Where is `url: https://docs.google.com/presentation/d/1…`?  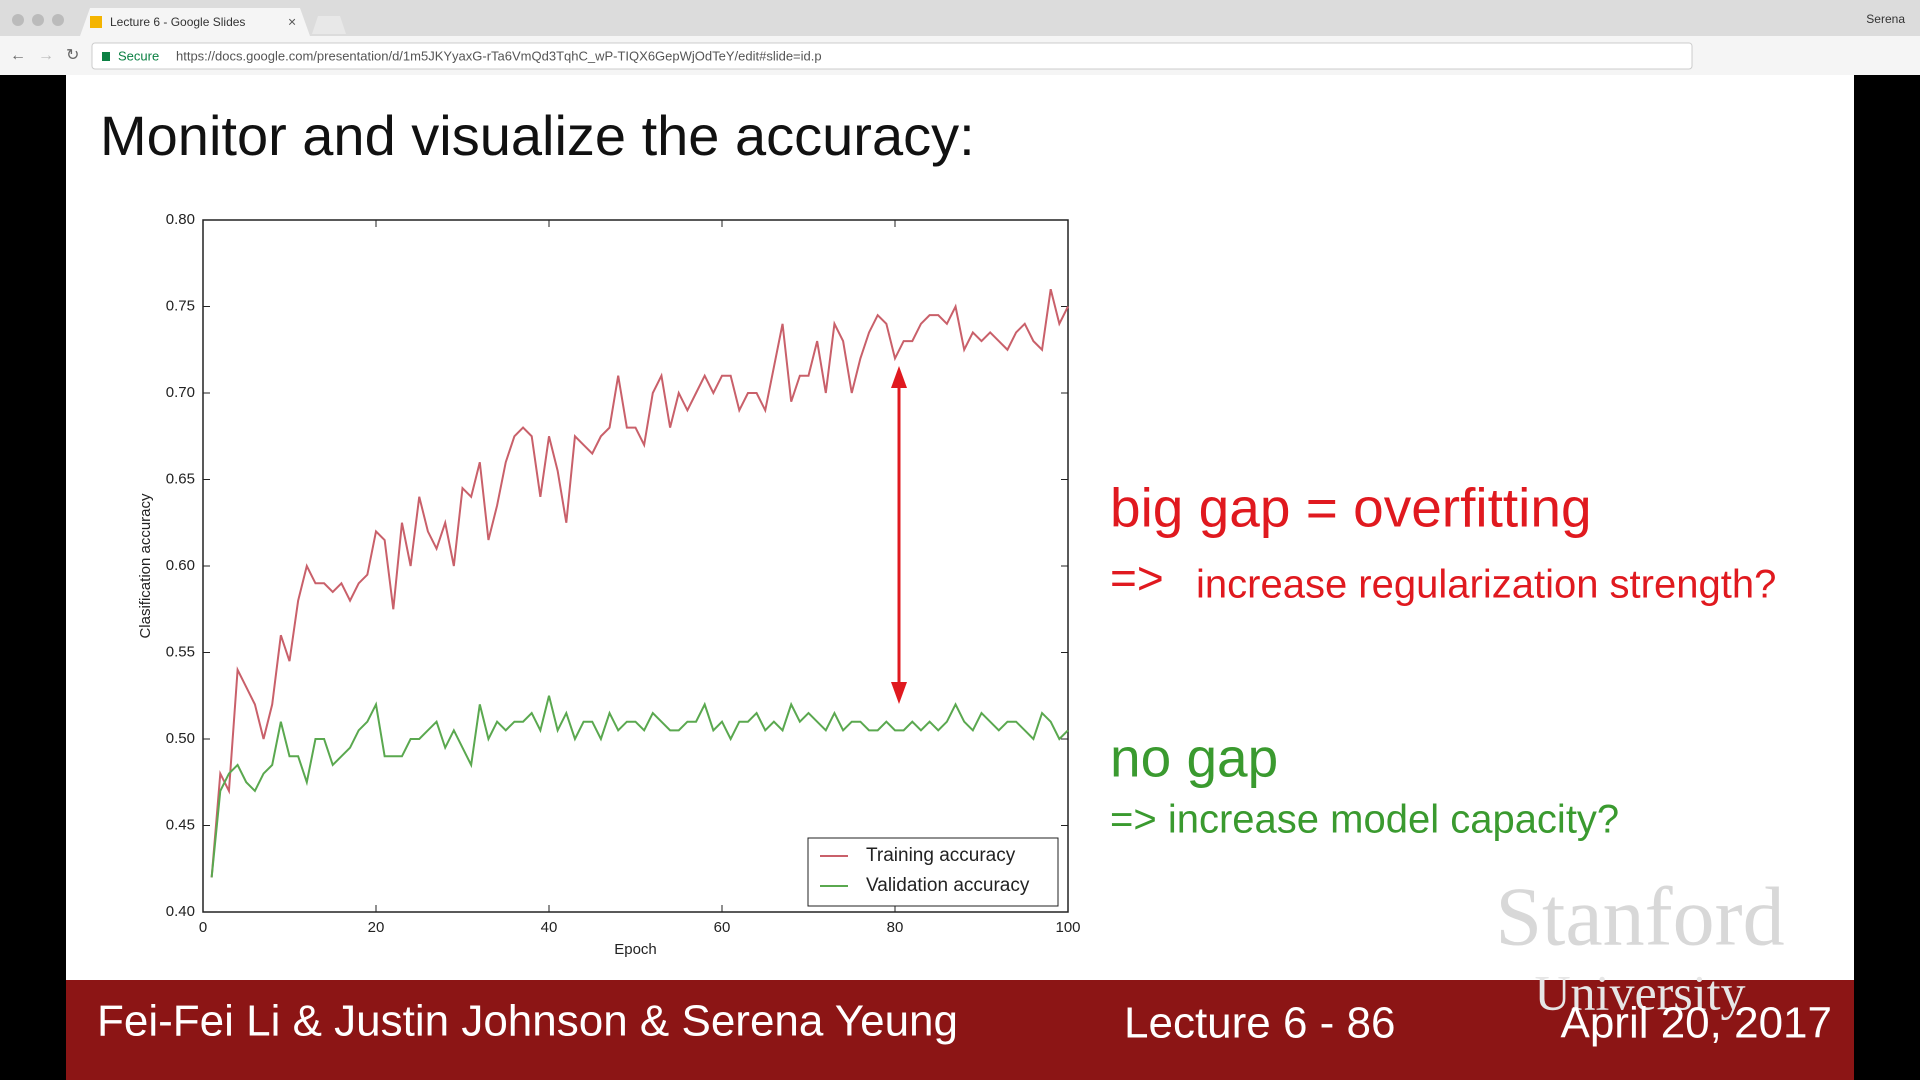 url: https://docs.google.com/presentation/d/1… is located at coordinates (499, 55).